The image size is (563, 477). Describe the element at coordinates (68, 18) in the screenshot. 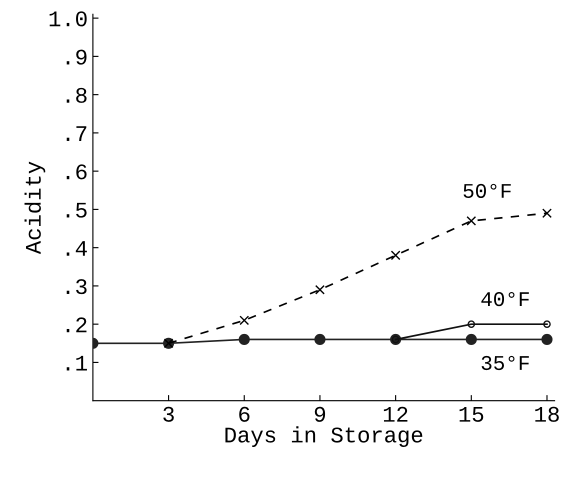

I see `y-tick-label: 1.0` at that location.